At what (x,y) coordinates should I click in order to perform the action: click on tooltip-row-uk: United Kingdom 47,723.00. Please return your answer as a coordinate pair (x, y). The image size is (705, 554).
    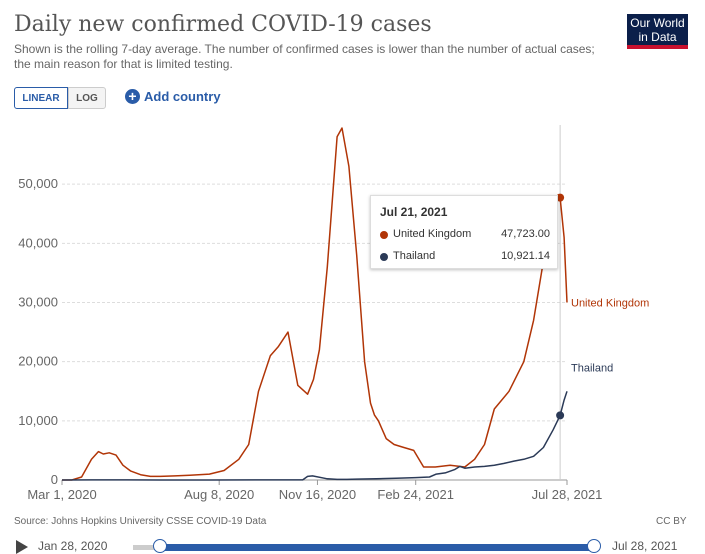
    Looking at the image, I should click on (465, 235).